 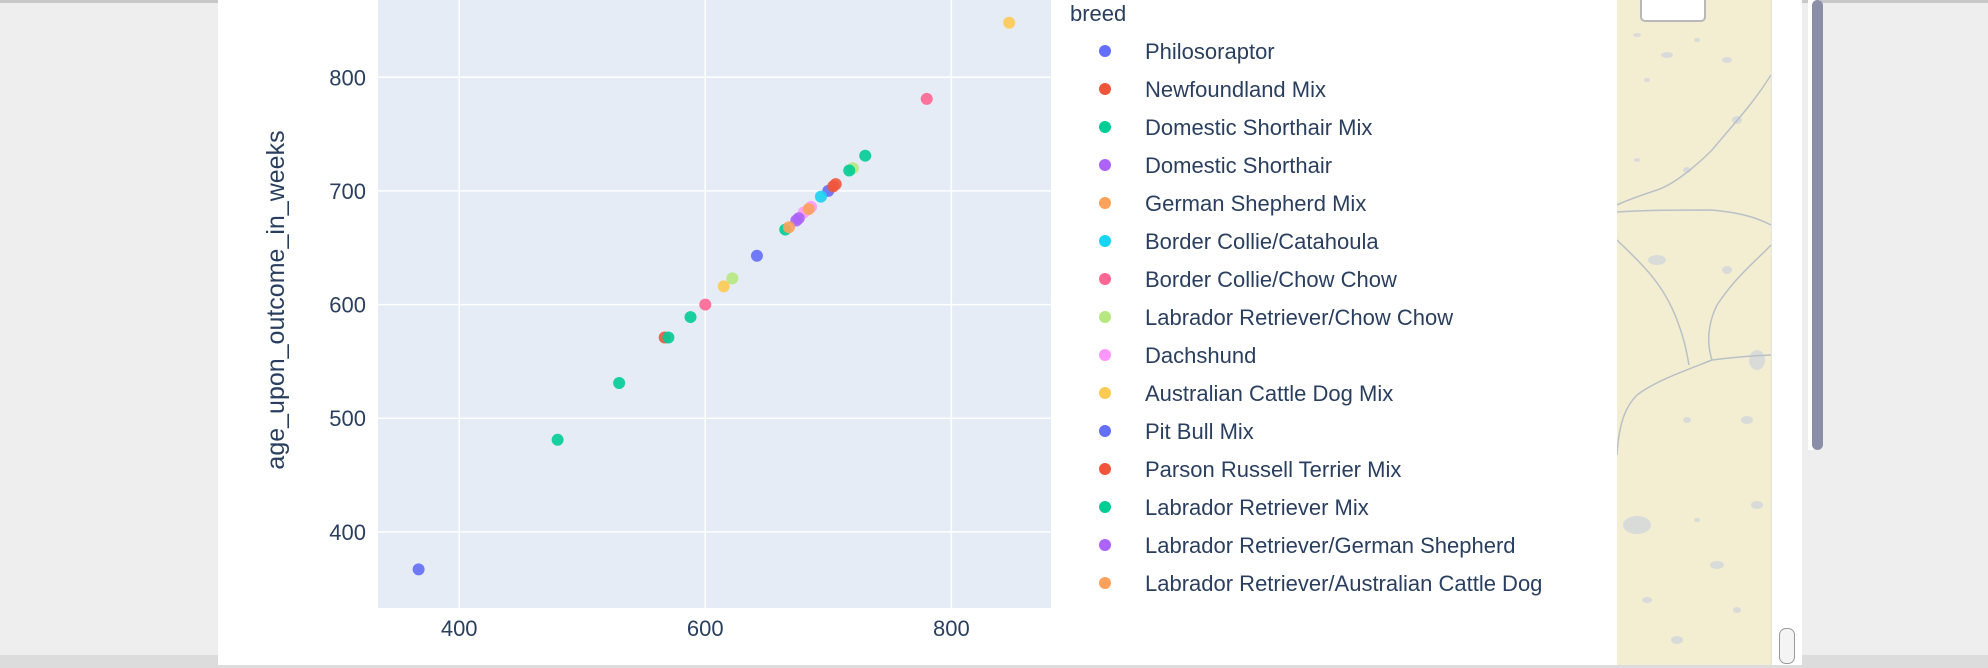 What do you see at coordinates (1786, 332) in the screenshot?
I see `map-scroll-track` at bounding box center [1786, 332].